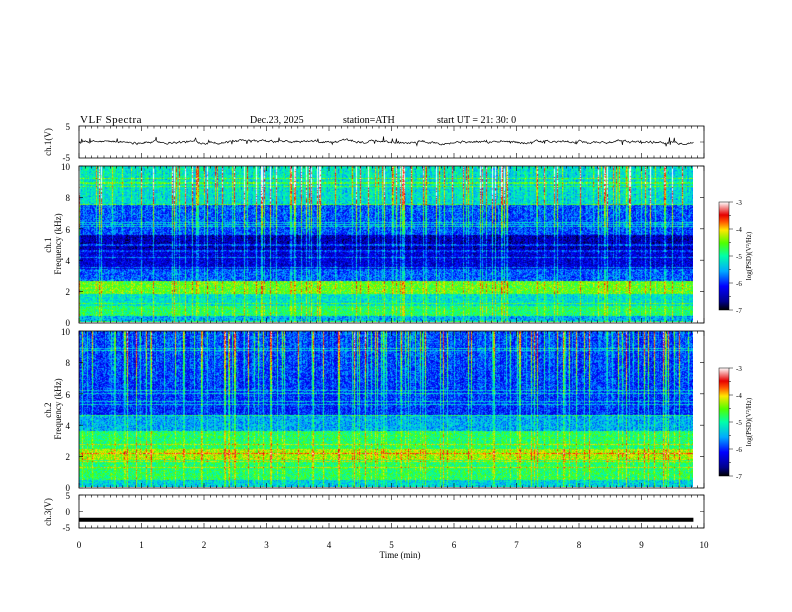 The height and width of the screenshot is (612, 792). I want to click on time-tick-6: 6, so click(454, 545).